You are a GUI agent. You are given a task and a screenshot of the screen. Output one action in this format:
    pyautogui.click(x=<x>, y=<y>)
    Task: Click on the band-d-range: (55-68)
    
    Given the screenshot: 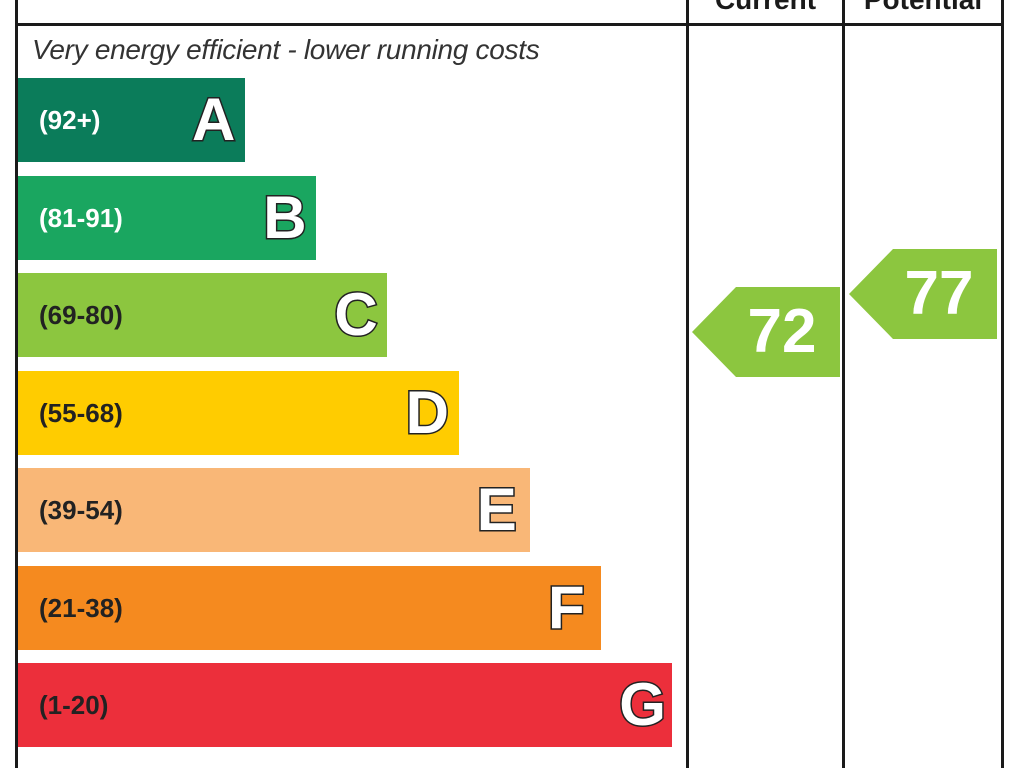 What is the action you would take?
    pyautogui.click(x=81, y=412)
    